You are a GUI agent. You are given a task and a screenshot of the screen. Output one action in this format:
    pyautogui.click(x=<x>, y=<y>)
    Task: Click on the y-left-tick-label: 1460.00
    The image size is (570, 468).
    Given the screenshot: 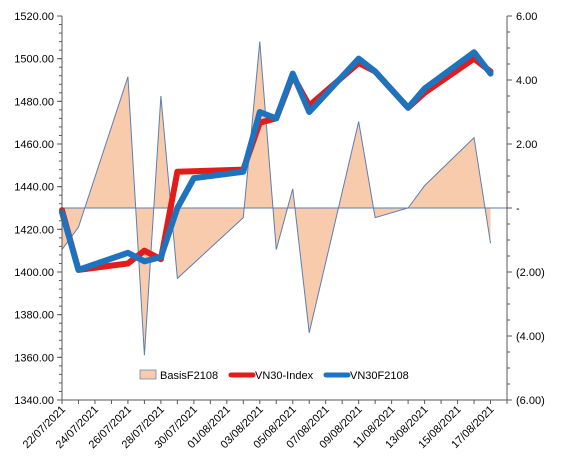 What is the action you would take?
    pyautogui.click(x=34, y=145)
    